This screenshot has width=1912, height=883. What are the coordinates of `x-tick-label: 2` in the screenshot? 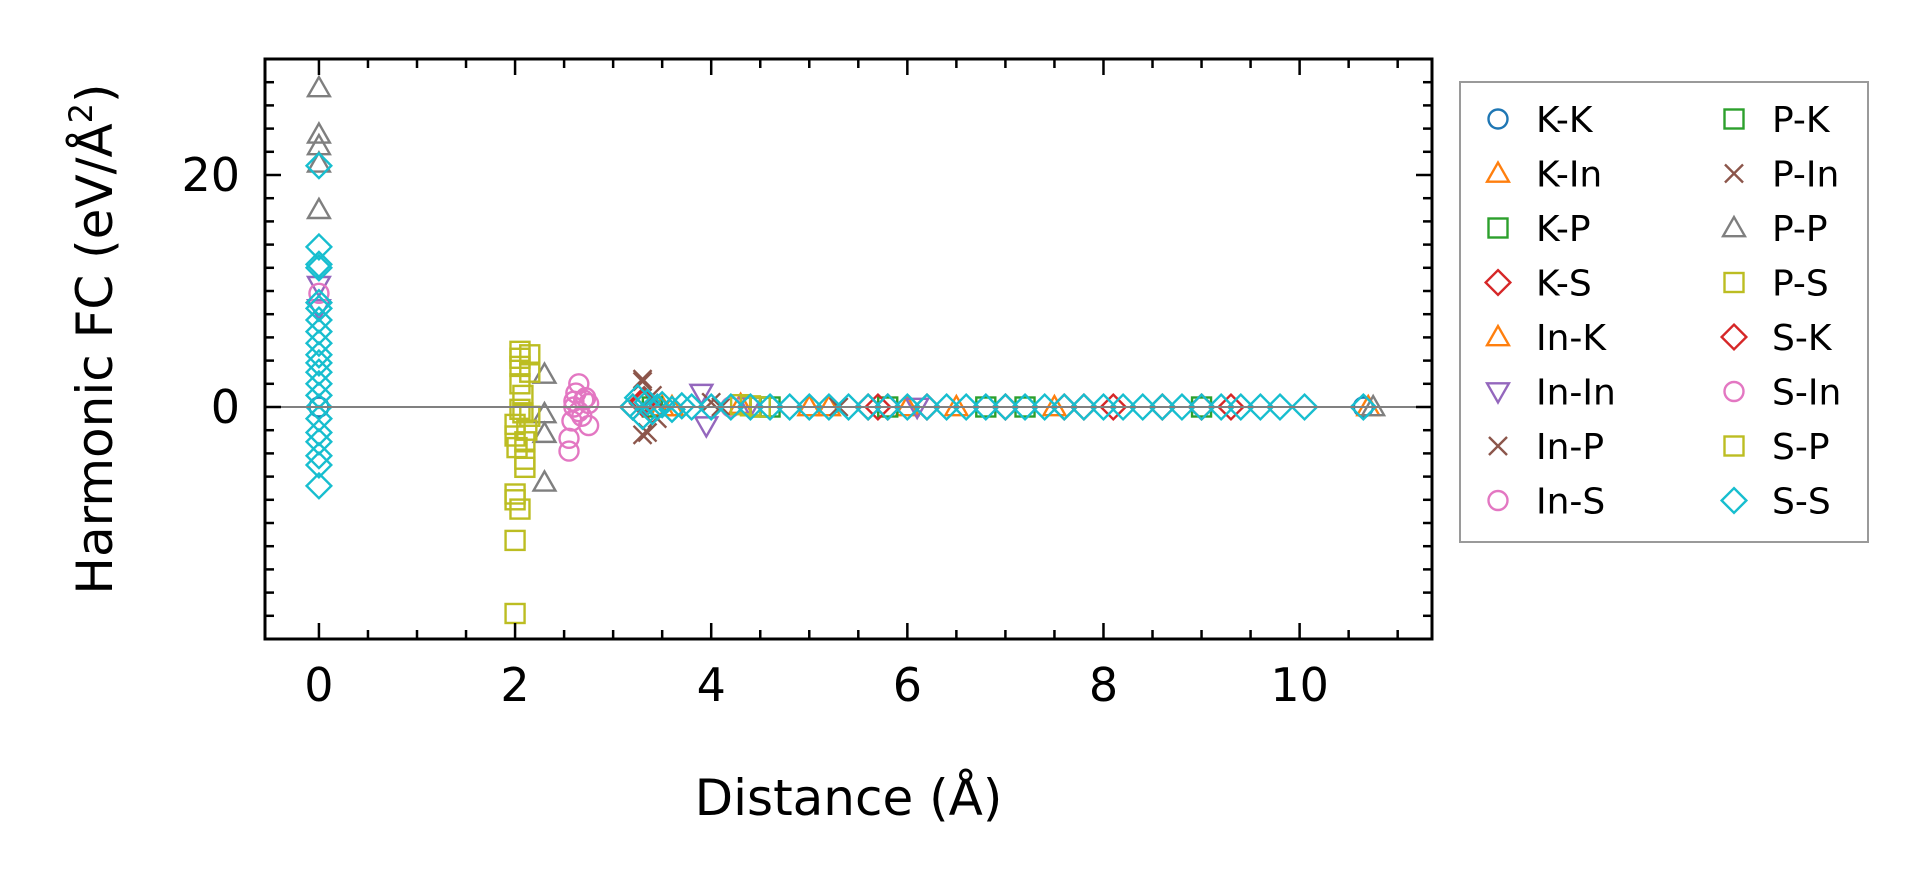 It's located at (514, 685).